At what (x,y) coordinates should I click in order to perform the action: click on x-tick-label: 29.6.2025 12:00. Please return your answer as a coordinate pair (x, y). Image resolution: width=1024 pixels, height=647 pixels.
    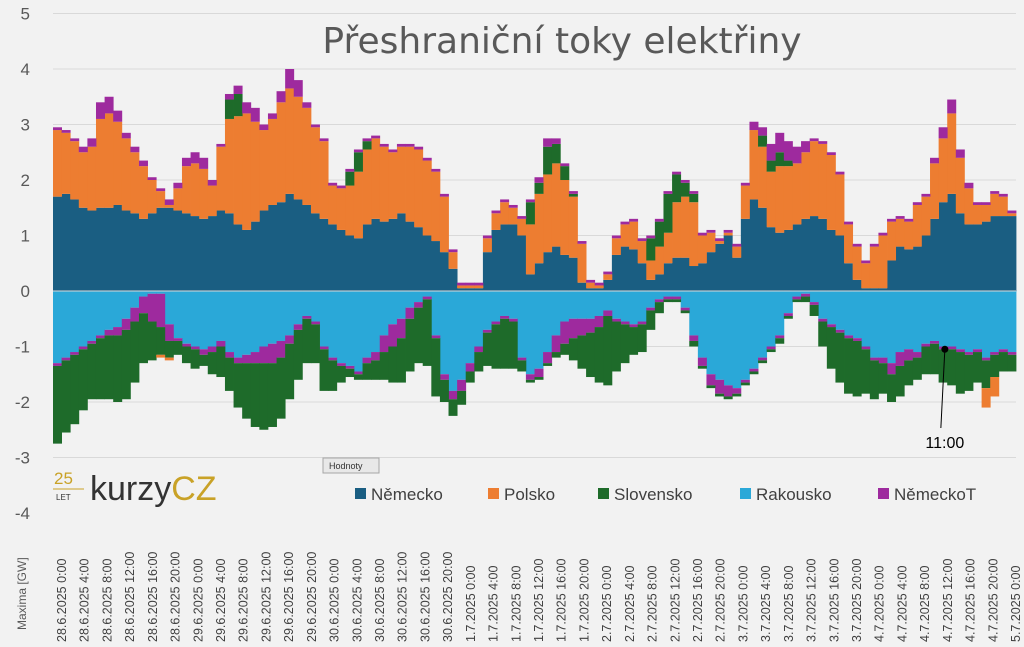
    Looking at the image, I should click on (266, 597).